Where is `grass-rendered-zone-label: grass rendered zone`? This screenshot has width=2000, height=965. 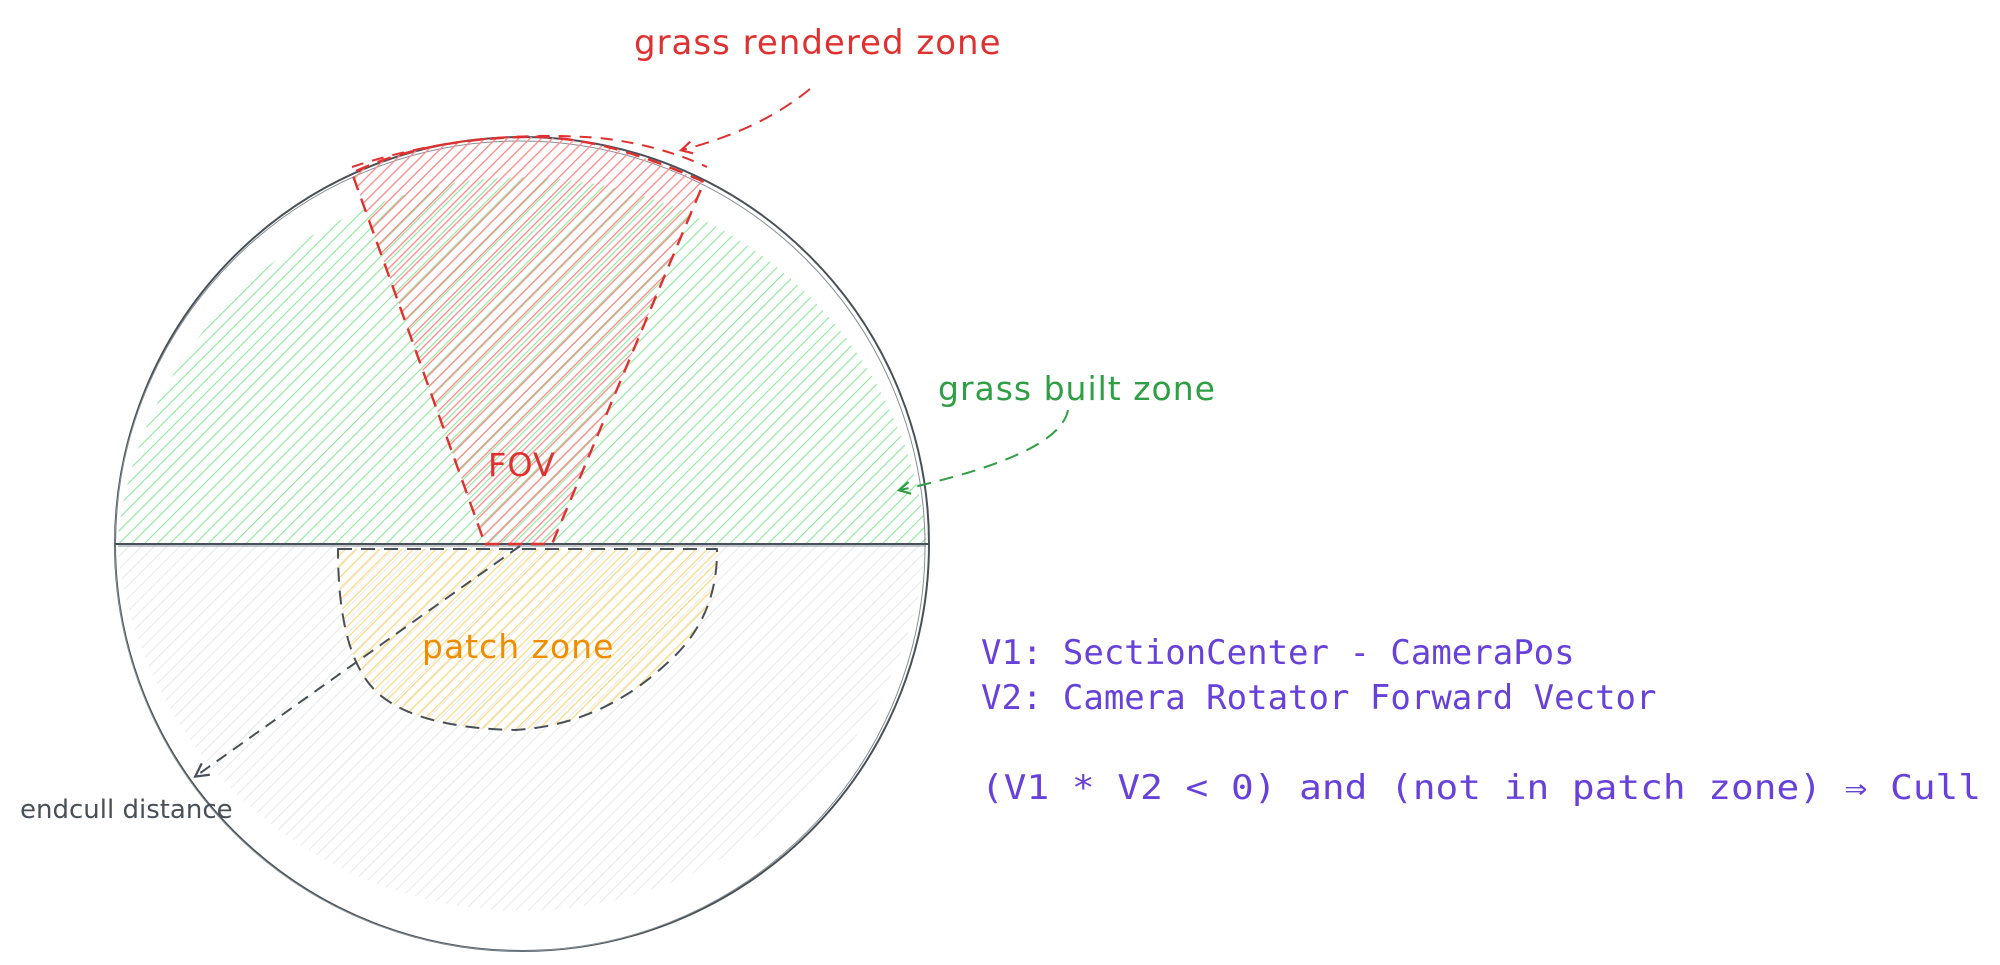 grass-rendered-zone-label: grass rendered zone is located at coordinates (817, 43).